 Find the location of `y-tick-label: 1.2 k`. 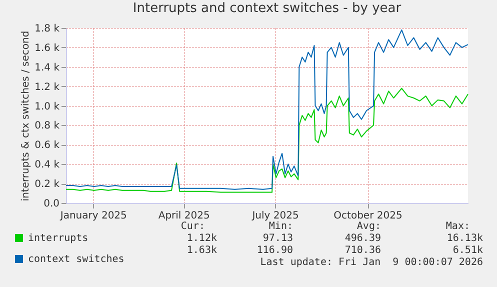

y-tick-label: 1.2 k is located at coordinates (47, 87).